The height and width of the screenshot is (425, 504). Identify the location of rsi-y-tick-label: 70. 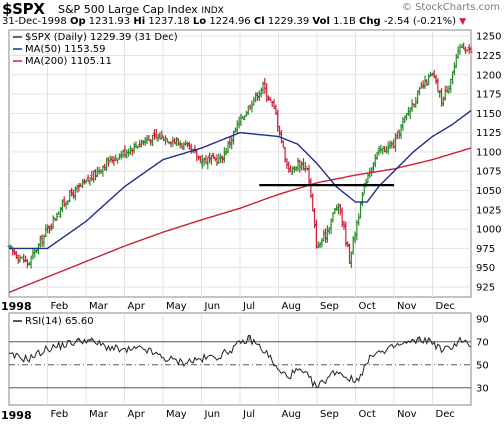
(482, 342).